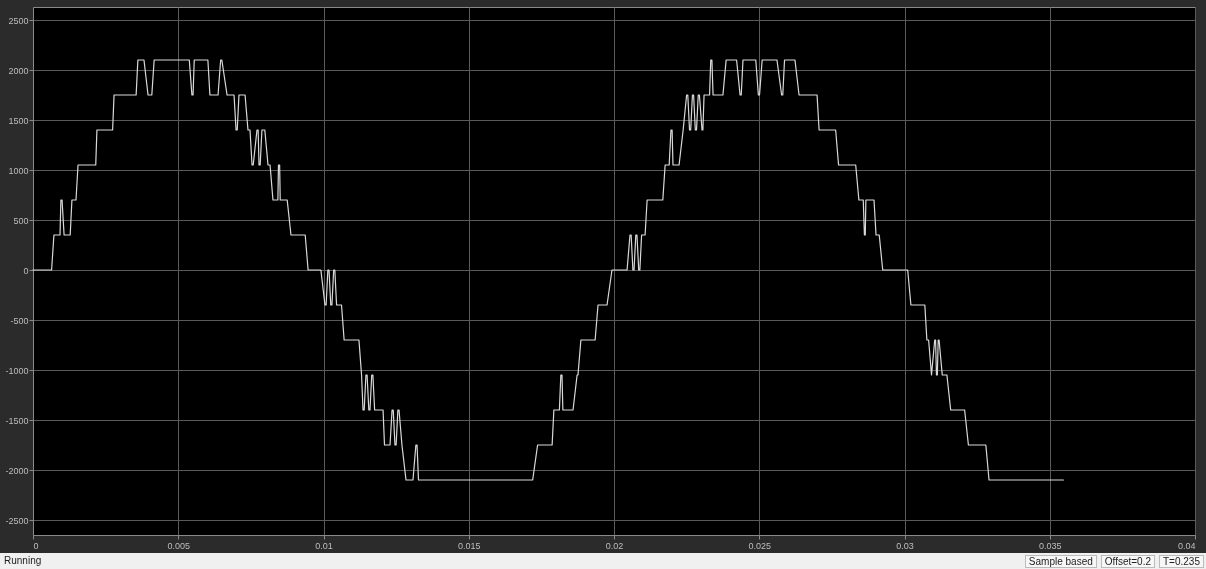 This screenshot has width=1206, height=569. What do you see at coordinates (18, 70) in the screenshot?
I see `y-tick-label: 2000` at bounding box center [18, 70].